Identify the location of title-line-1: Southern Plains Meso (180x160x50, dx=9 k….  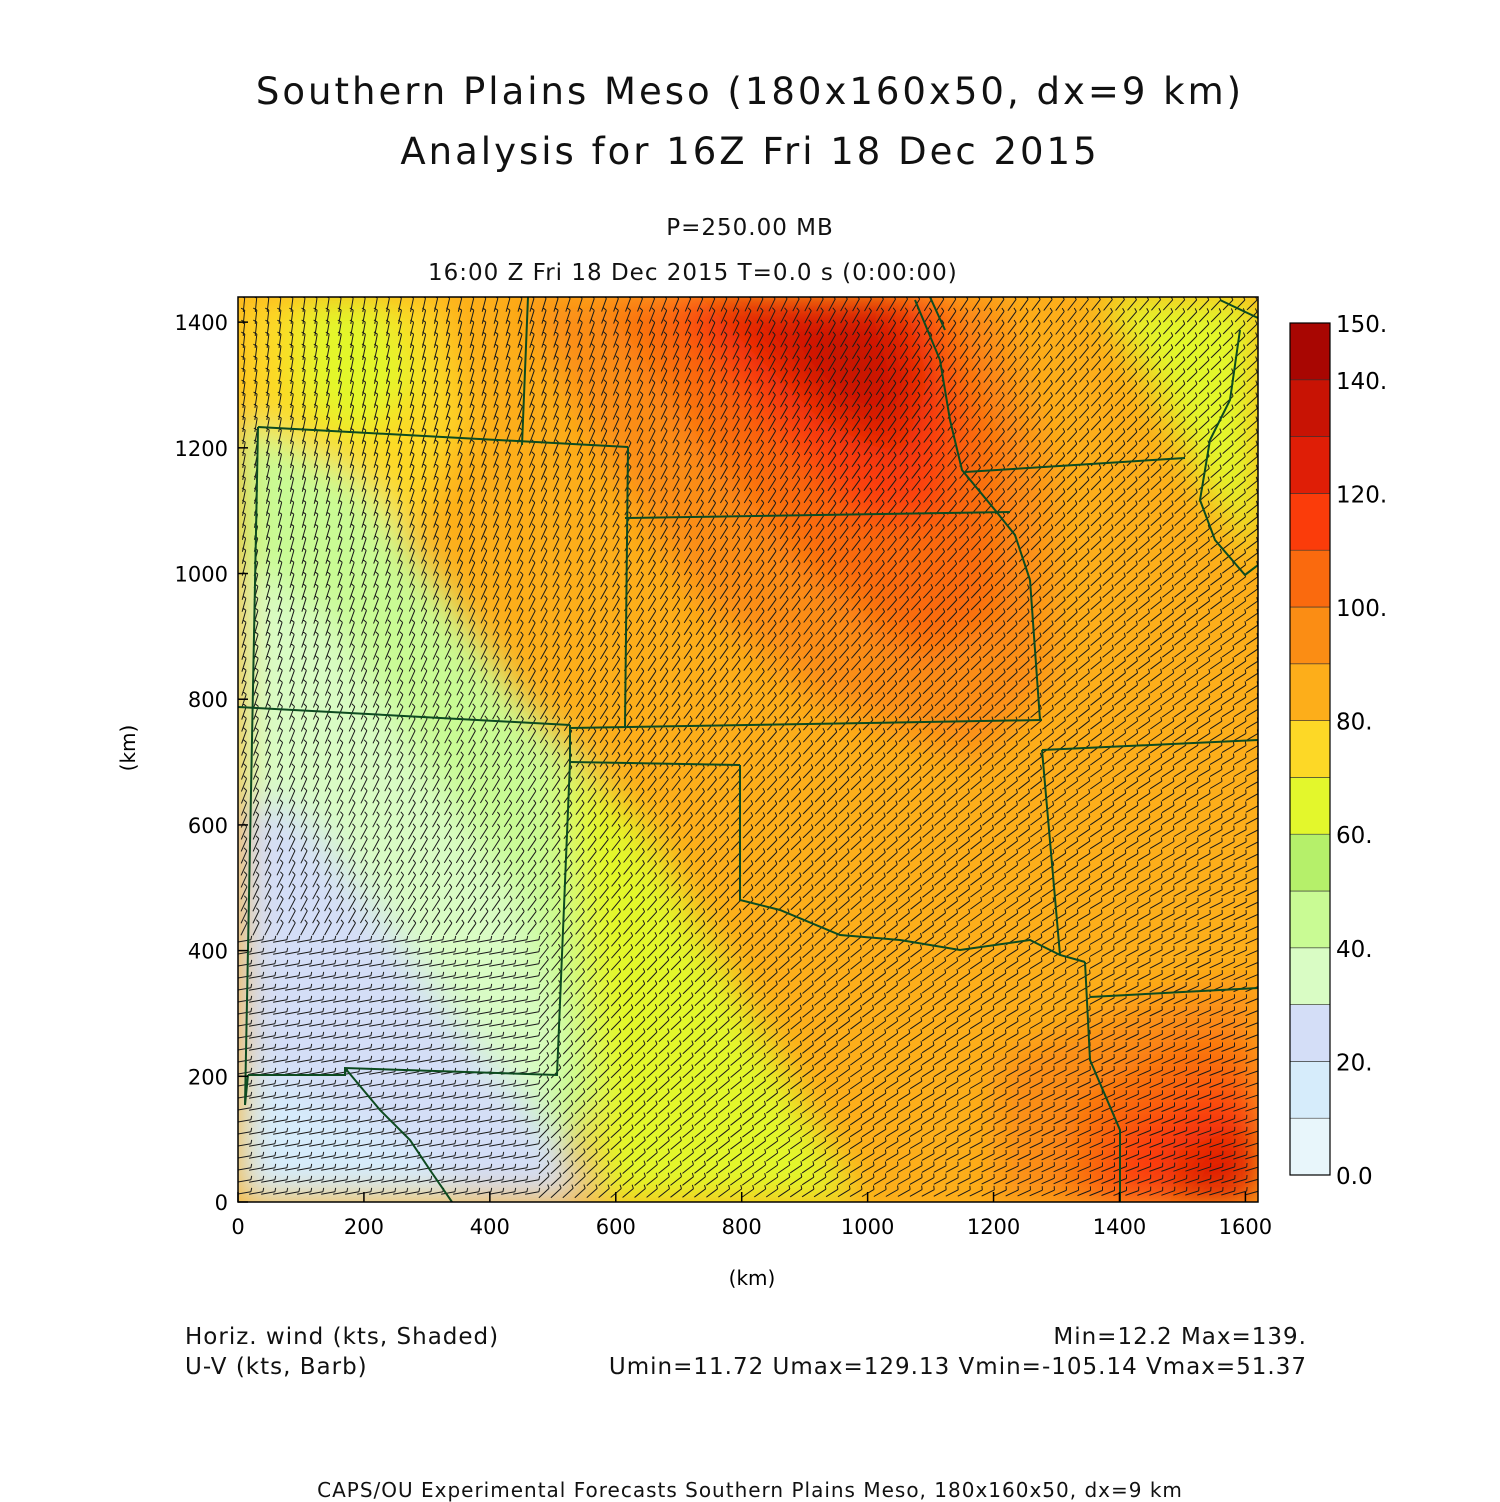
(750, 91).